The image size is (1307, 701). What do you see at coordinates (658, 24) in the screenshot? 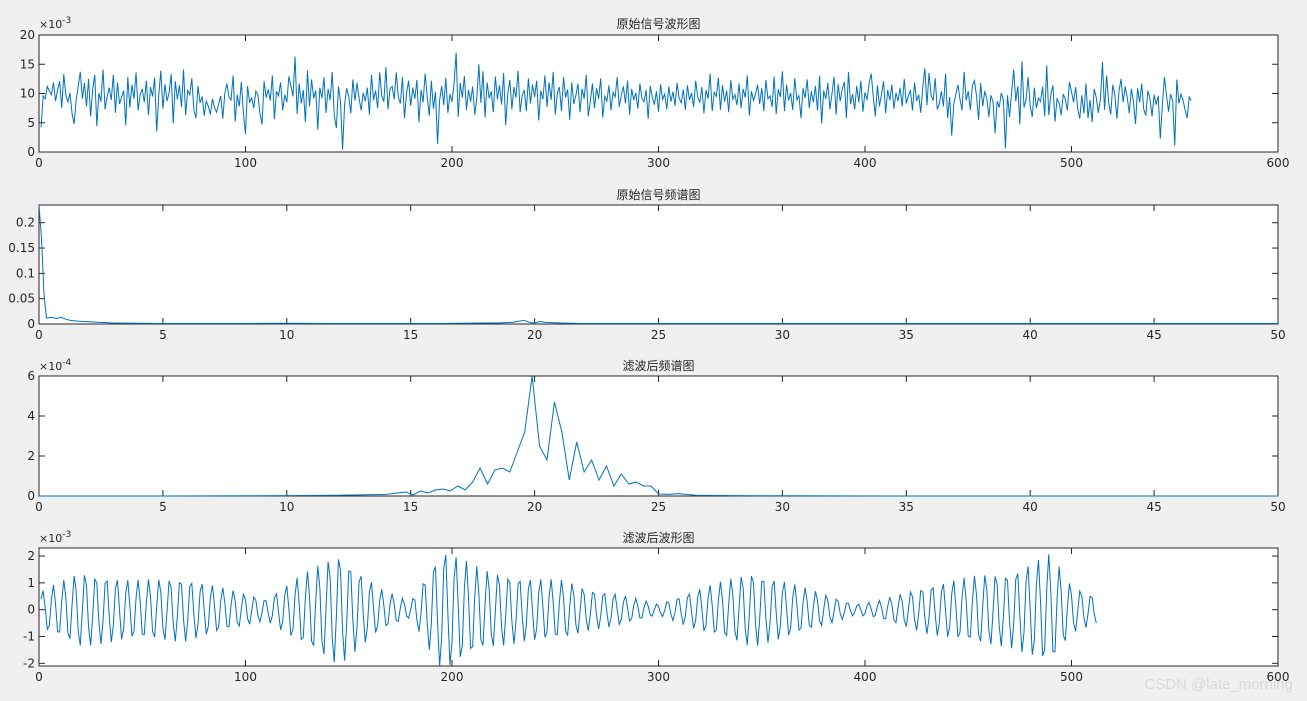
I see `chart-title: 原始信号波形图` at bounding box center [658, 24].